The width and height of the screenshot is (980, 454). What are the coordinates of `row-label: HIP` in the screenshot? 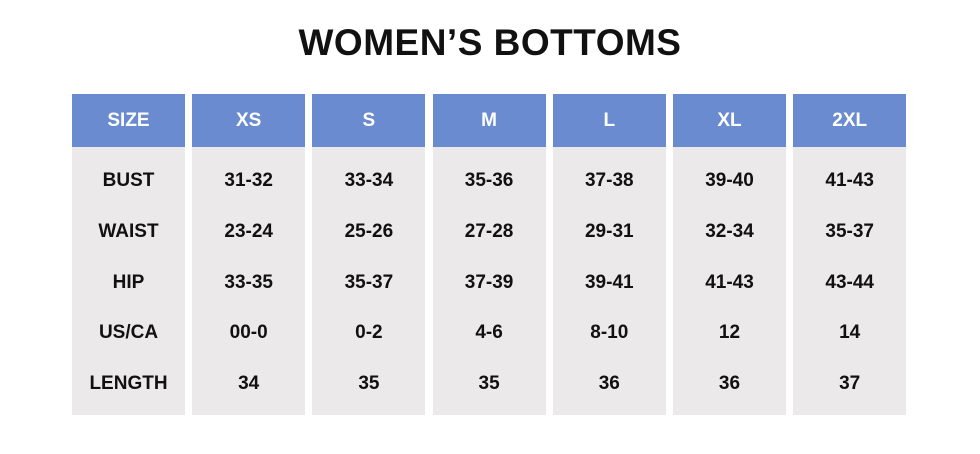 It's located at (128, 282).